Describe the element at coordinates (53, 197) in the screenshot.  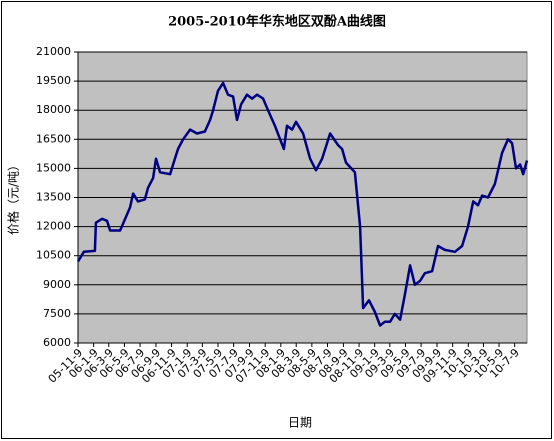
I see `y-tick-label: 13500` at that location.